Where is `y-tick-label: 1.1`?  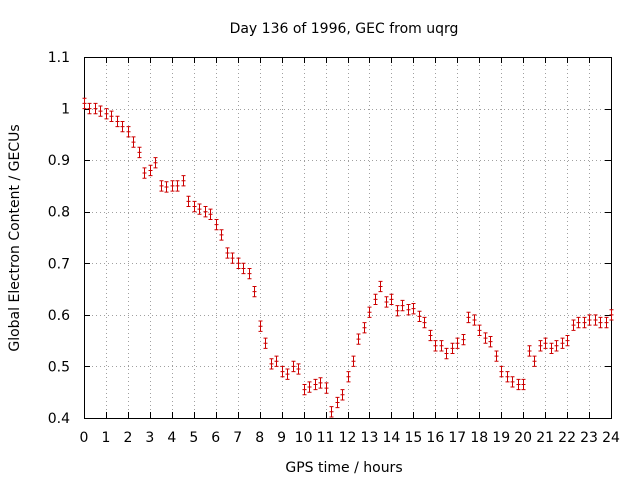 y-tick-label: 1.1 is located at coordinates (59, 58).